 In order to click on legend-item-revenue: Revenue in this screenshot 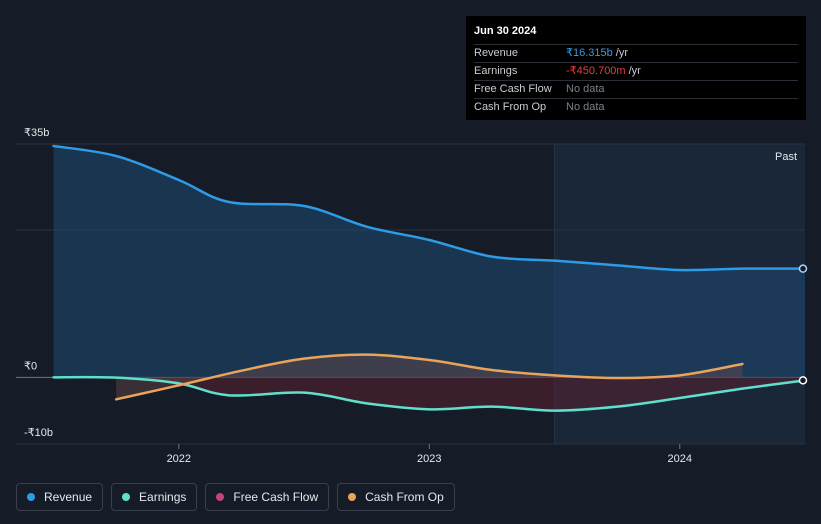, I will do `click(60, 497)`.